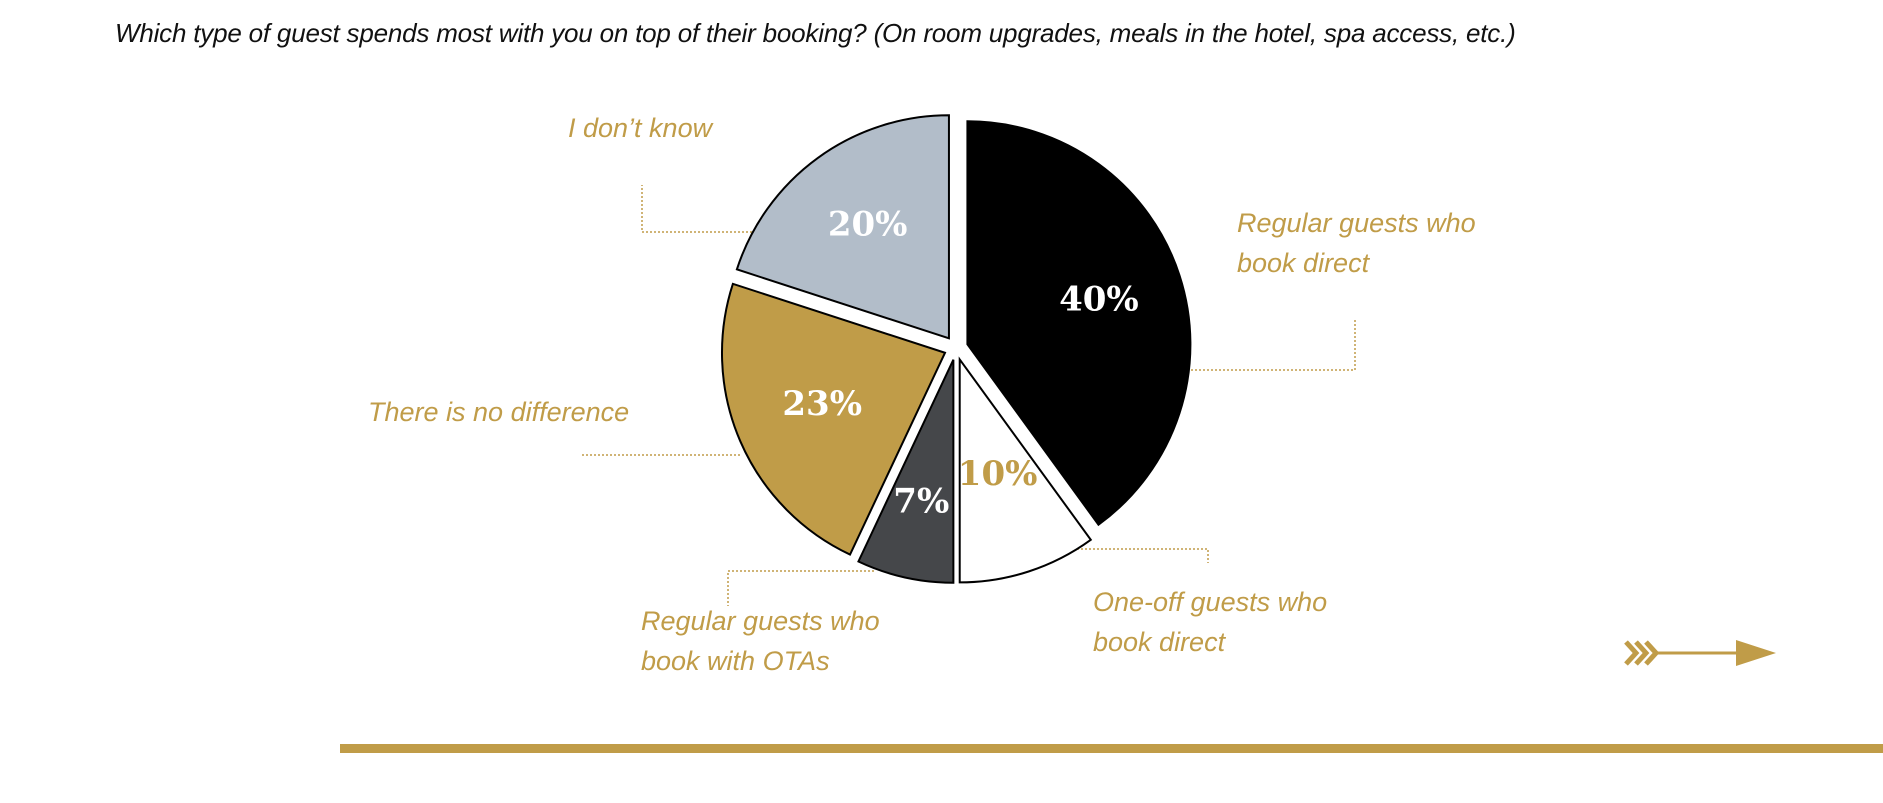 The height and width of the screenshot is (803, 1883). What do you see at coordinates (1701, 653) in the screenshot?
I see `triple-chevron-arrow-right-icon` at bounding box center [1701, 653].